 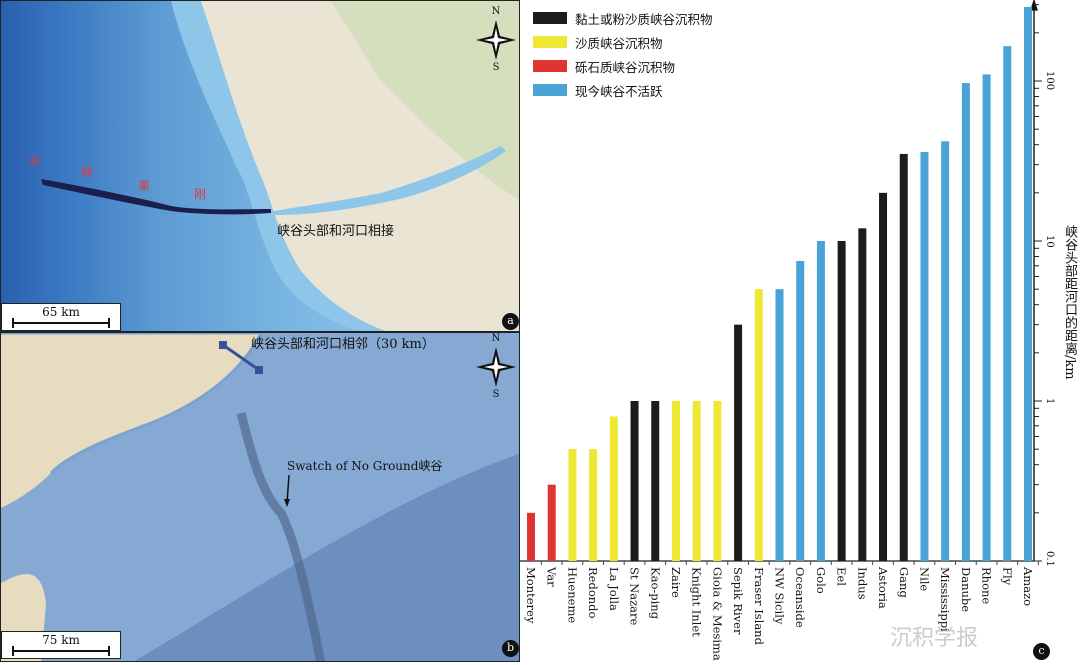 I want to click on bar-gioia-mesima, so click(x=717, y=481).